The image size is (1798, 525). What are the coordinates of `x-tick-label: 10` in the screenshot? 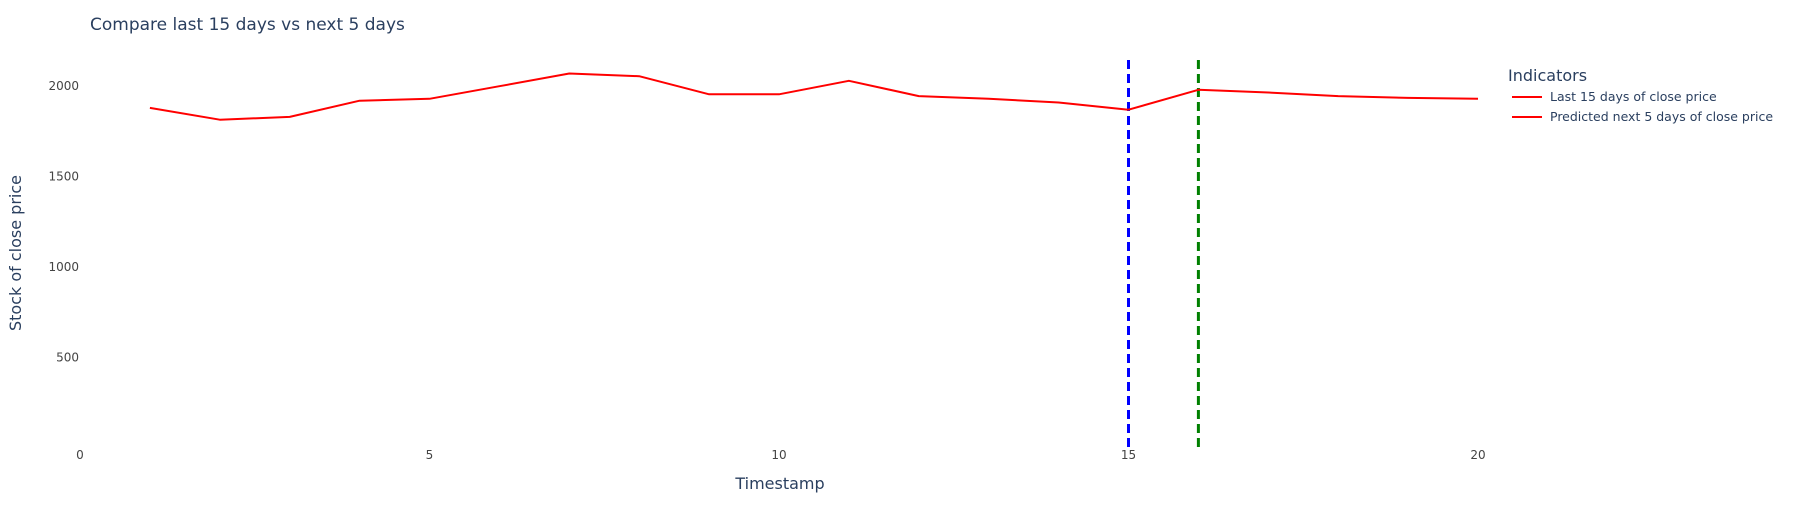 It's located at (778, 455).